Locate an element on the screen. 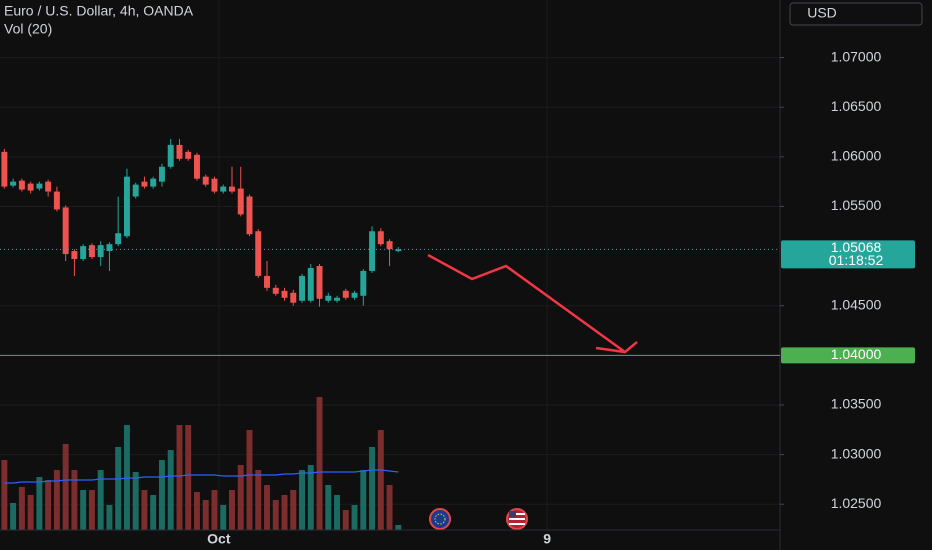 The width and height of the screenshot is (932, 550). candles is located at coordinates (201, 222).